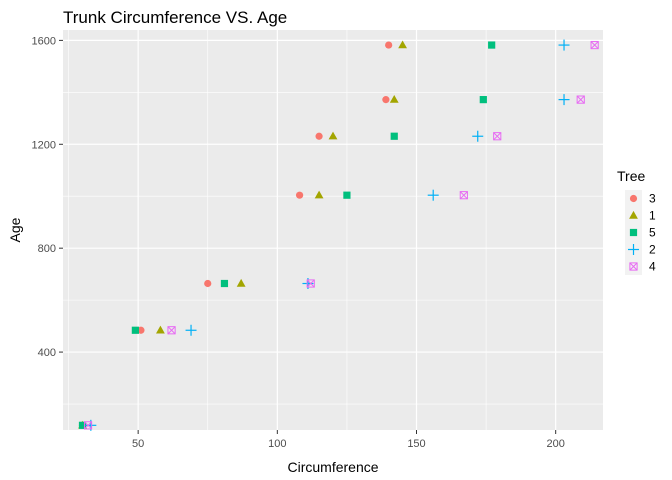  I want to click on legend: Tree 3 1 5 2 4, so click(636, 221).